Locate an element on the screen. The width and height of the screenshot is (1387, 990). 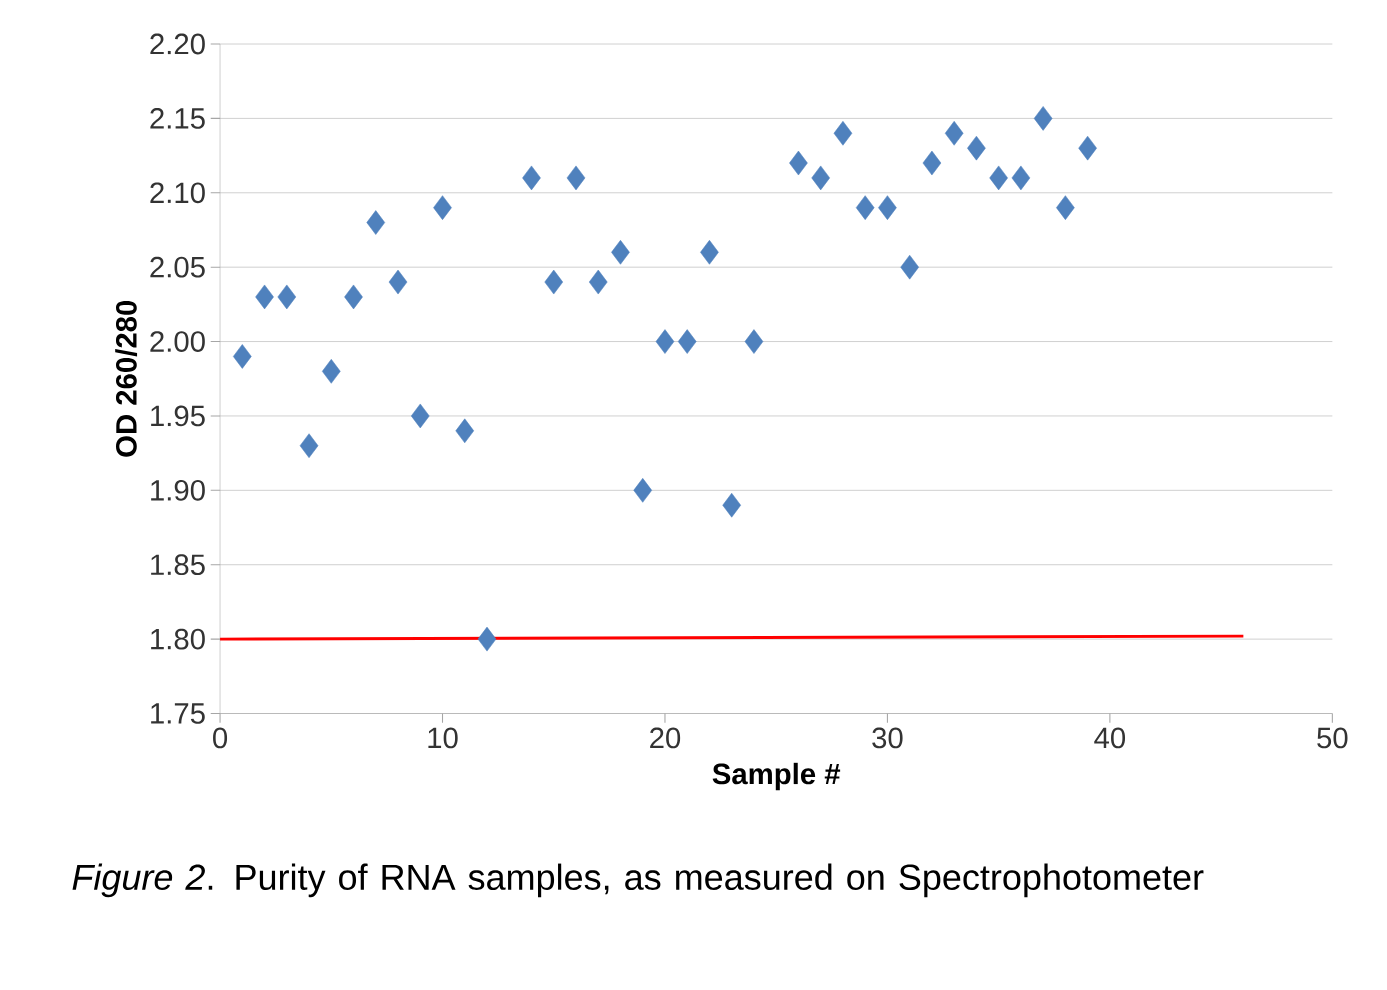
y-tick-label: 2.00 is located at coordinates (177, 342).